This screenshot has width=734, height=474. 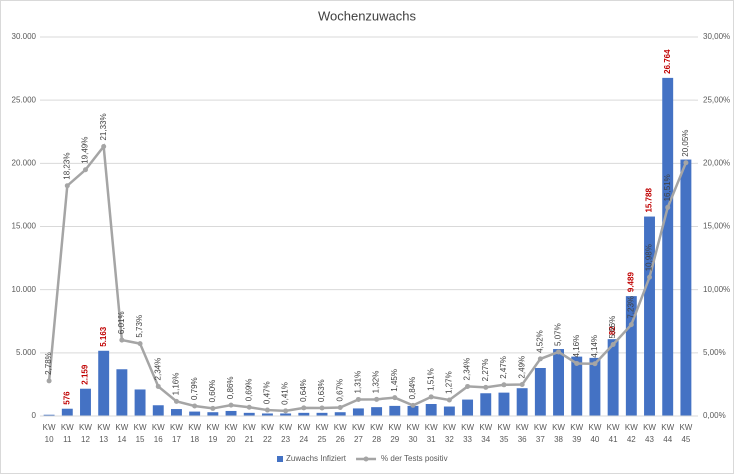 I want to click on x-tick-label-line: 23, so click(x=285, y=439).